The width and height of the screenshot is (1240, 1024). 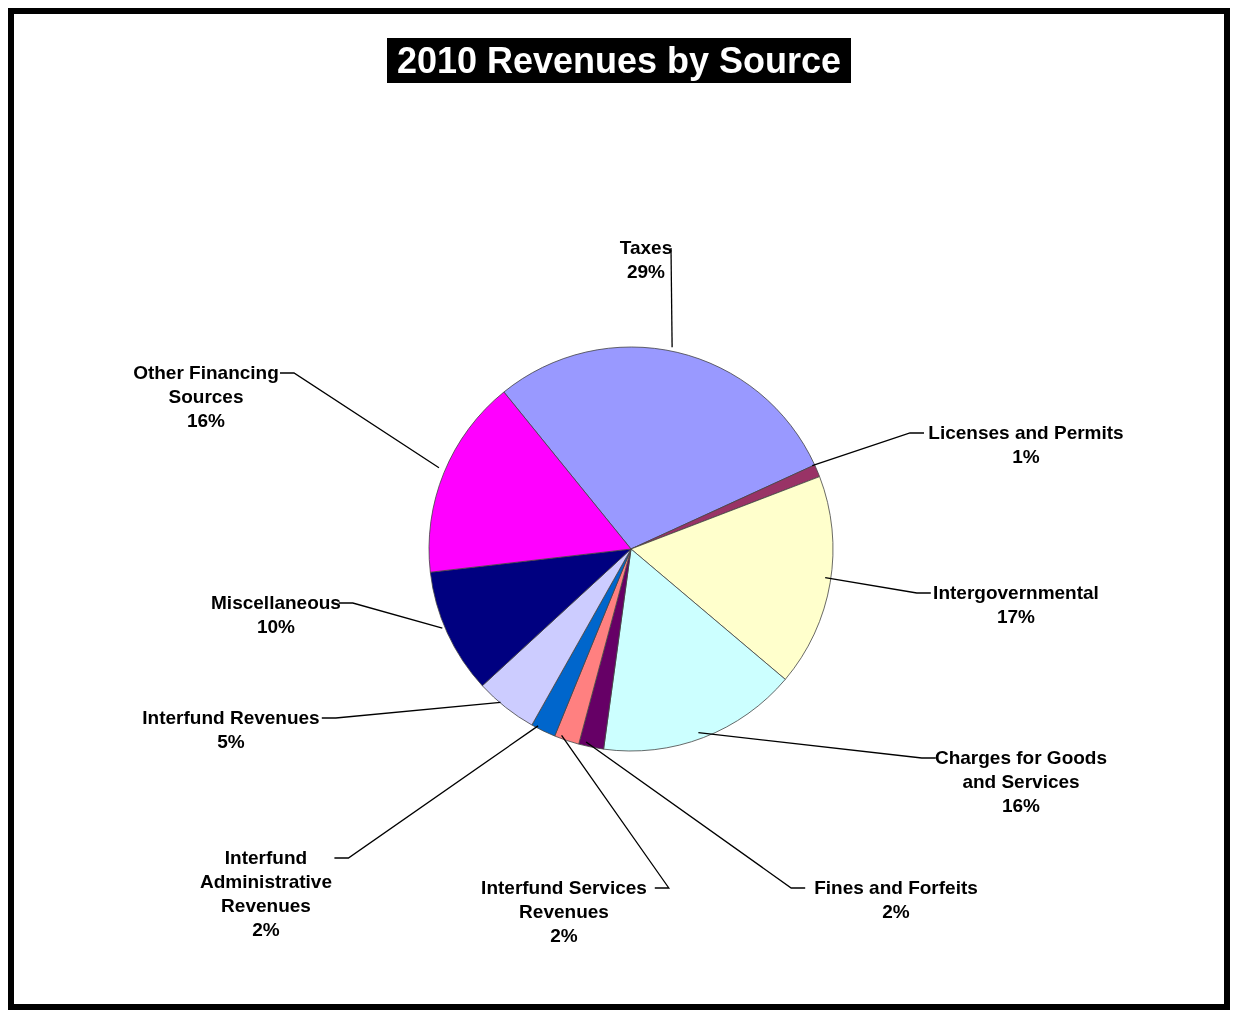 I want to click on slice-label: Intergovernmental, so click(x=1016, y=592).